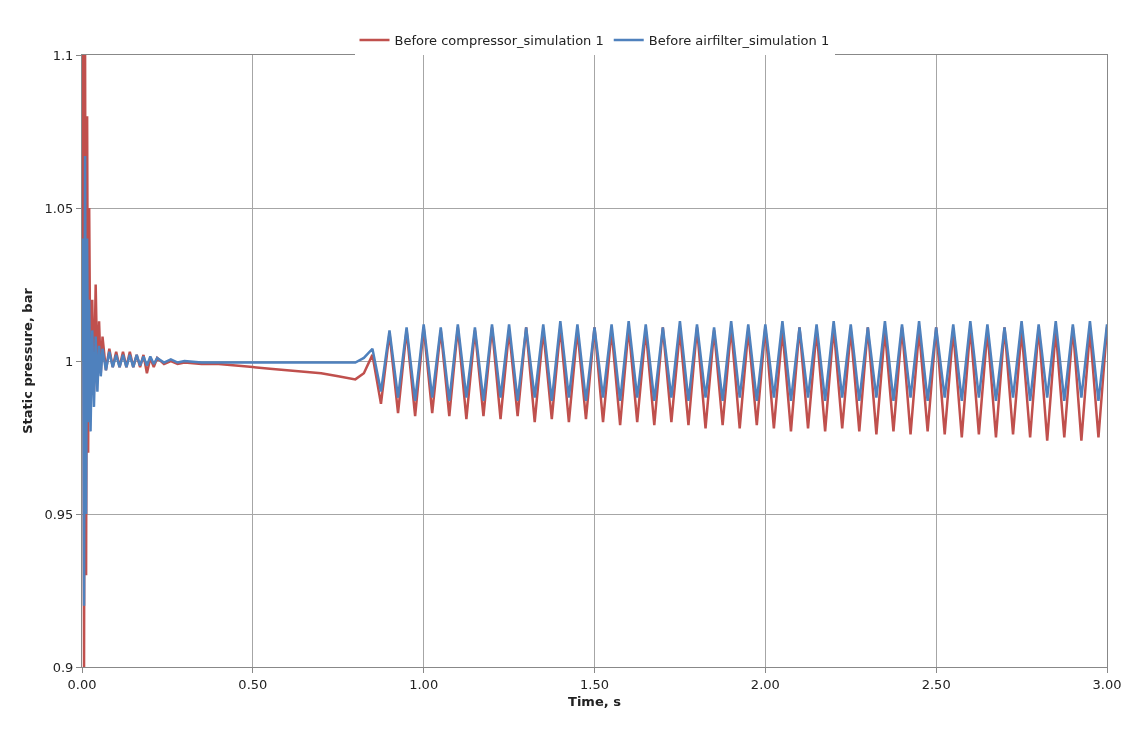 This screenshot has height=730, width=1133. Describe the element at coordinates (63, 55) in the screenshot. I see `y-tick-label: 1.1` at that location.